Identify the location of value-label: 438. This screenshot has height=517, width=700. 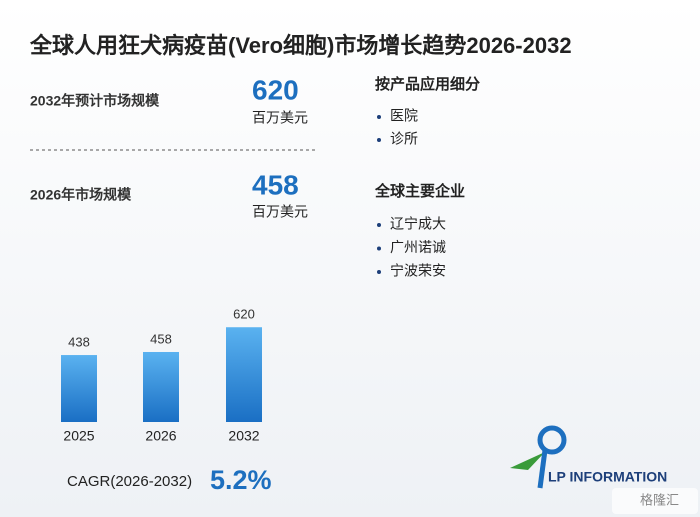
(79, 341).